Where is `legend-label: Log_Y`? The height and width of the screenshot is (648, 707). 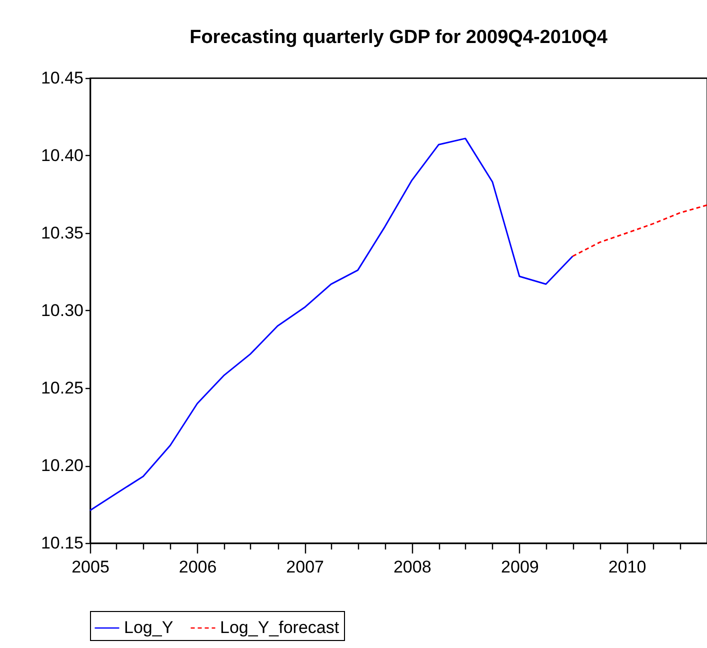 legend-label: Log_Y is located at coordinates (149, 627).